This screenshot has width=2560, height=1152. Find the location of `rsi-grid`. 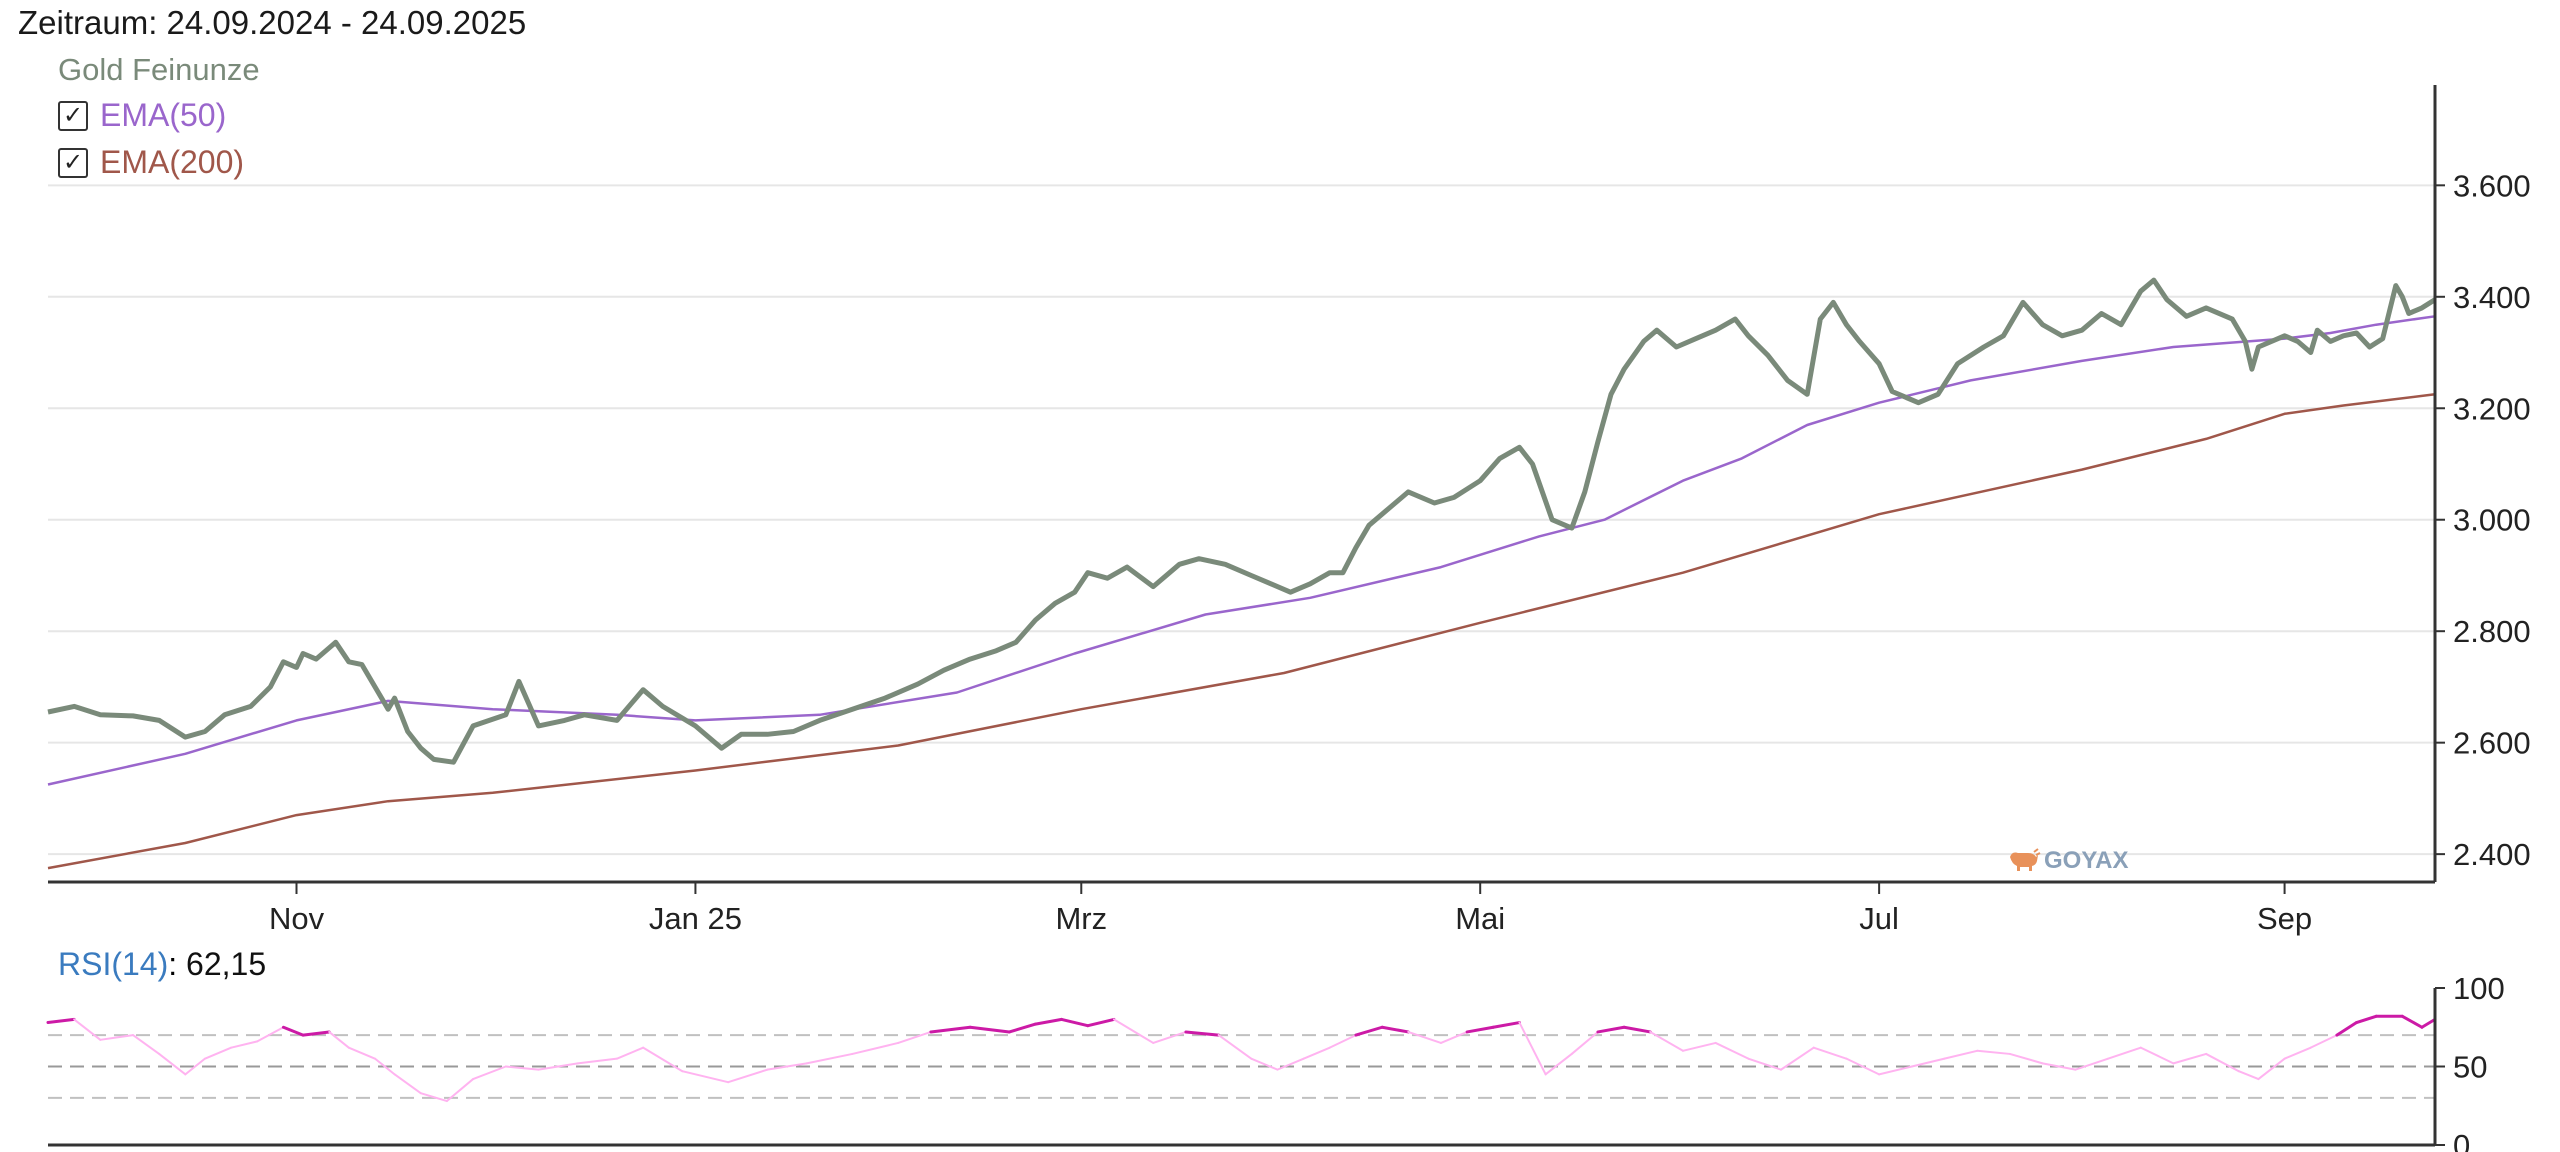

rsi-grid is located at coordinates (1241, 1066).